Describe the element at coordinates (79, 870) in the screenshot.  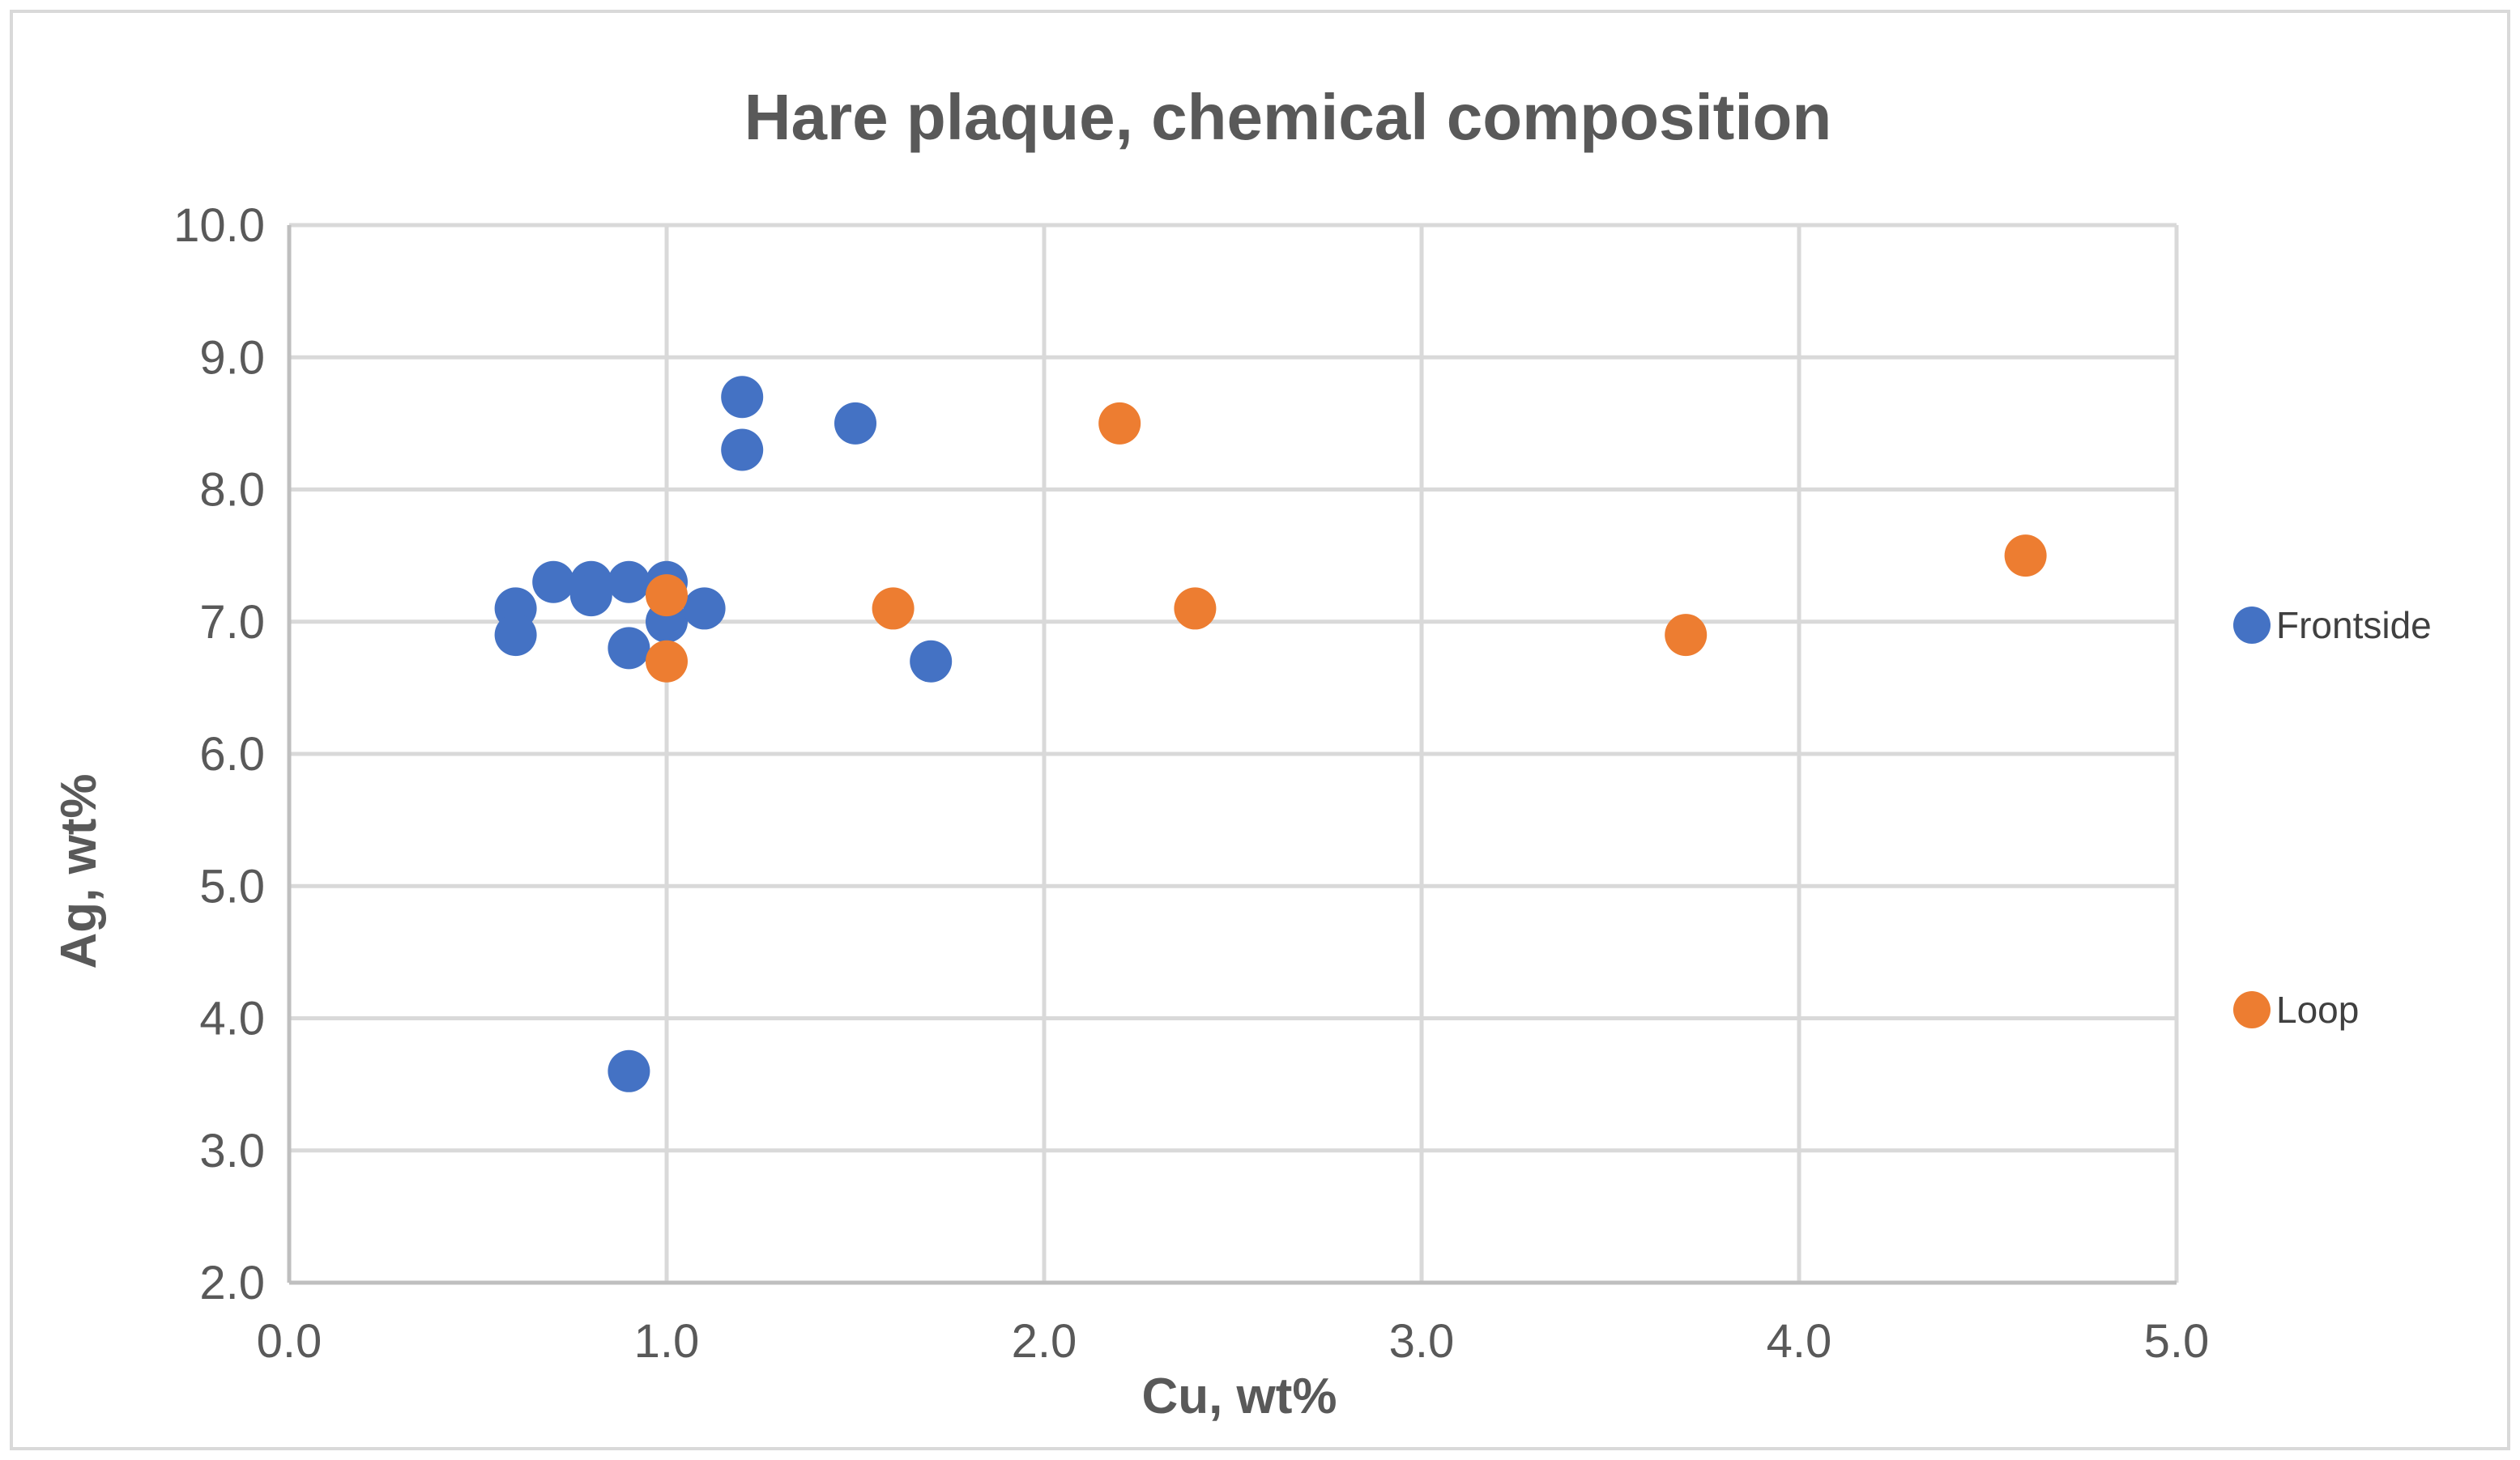
I see `y-axis-title: Ag, wt%` at that location.